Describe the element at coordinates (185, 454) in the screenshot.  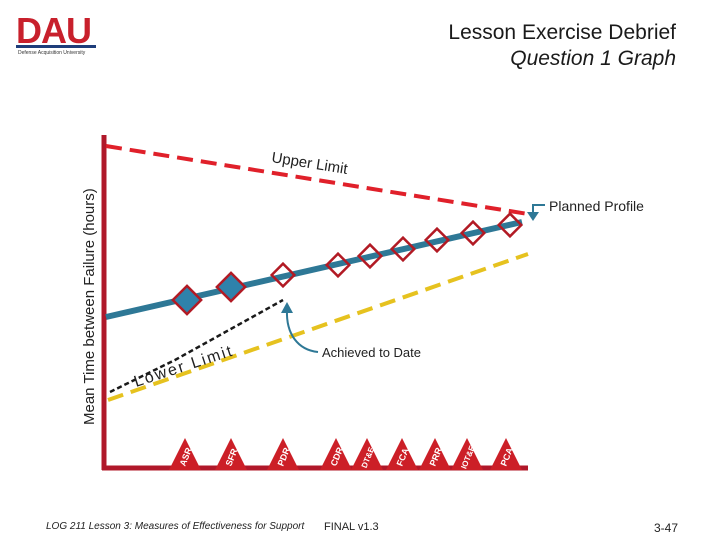
I see `milestone-asr: ASR` at that location.